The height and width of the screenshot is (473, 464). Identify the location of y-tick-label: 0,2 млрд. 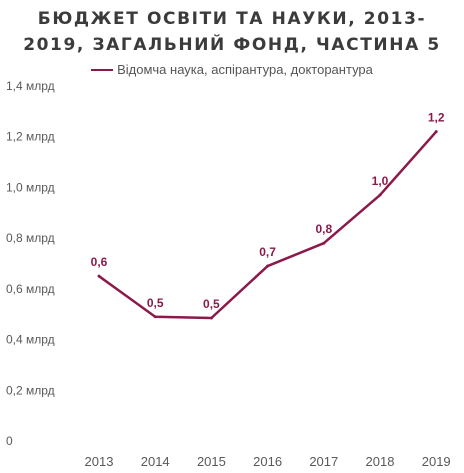
(30, 390).